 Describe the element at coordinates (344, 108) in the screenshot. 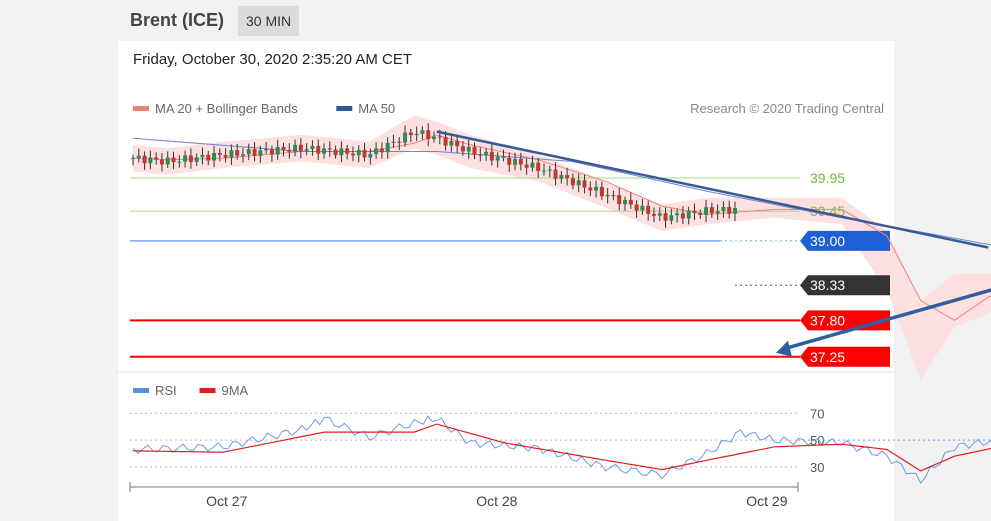

I see `legend-swatch` at that location.